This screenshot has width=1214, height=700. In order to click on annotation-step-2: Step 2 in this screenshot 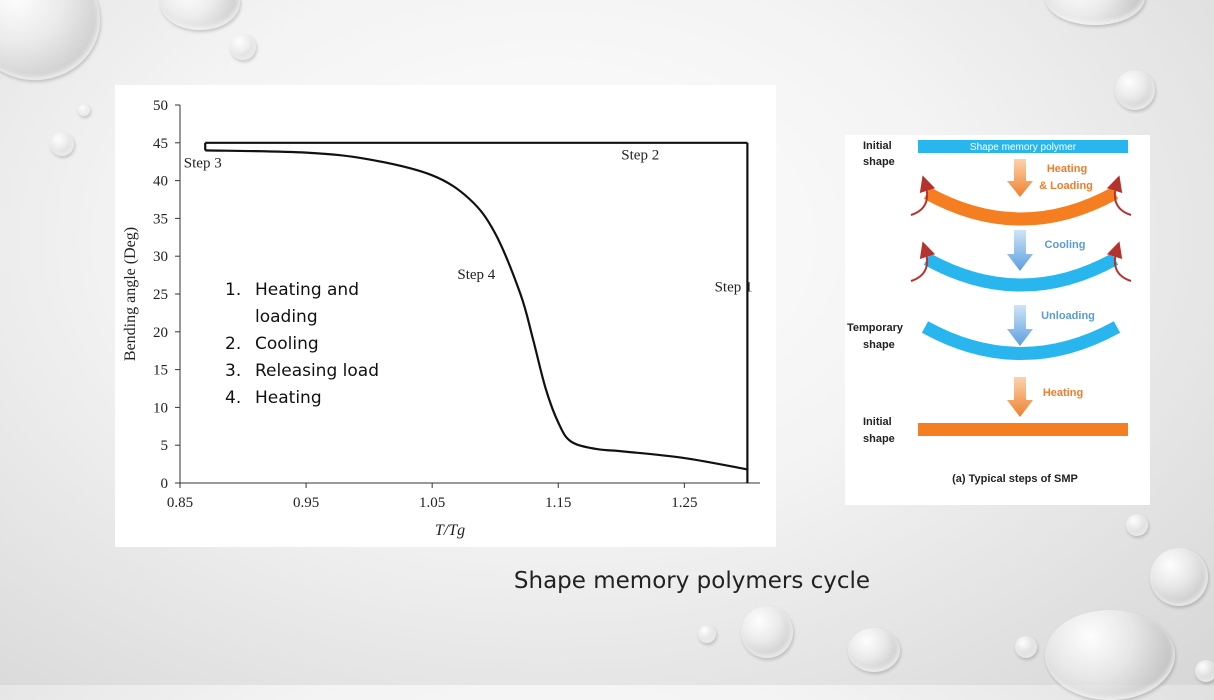, I will do `click(640, 155)`.